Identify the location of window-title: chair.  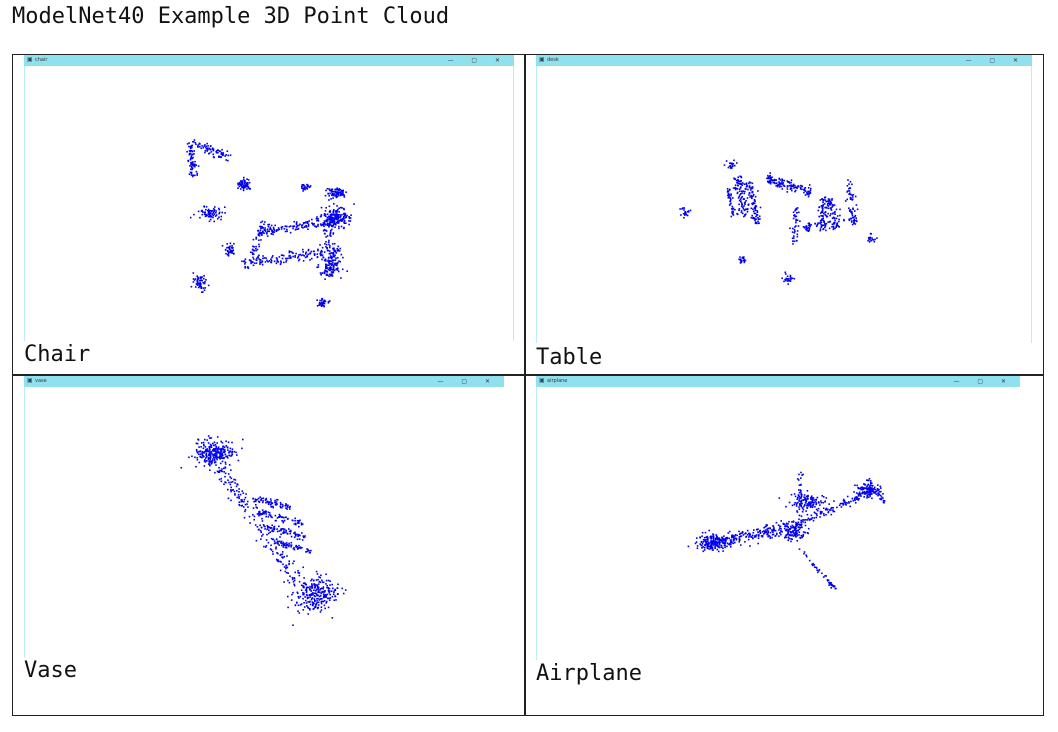
(41, 60).